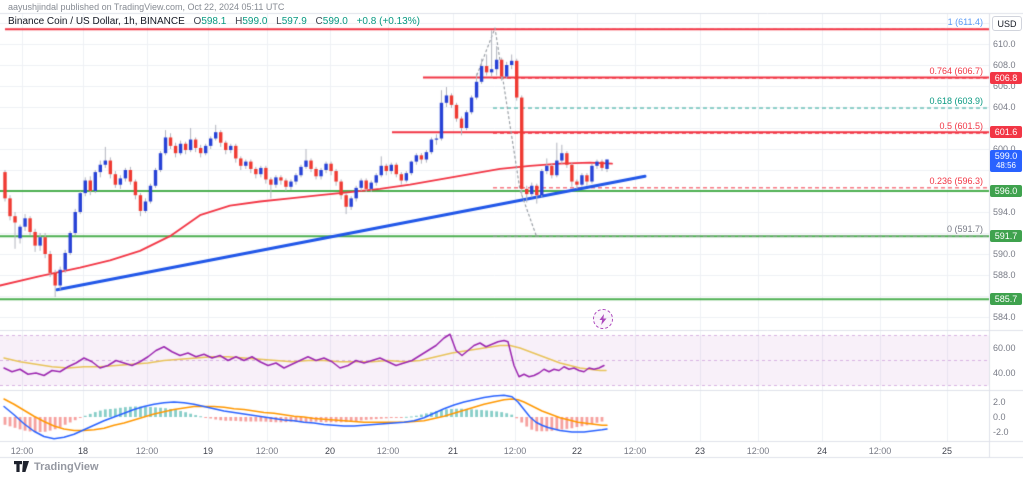 The height and width of the screenshot is (478, 1023). I want to click on fib-level-label: 0.5 (601.5), so click(961, 126).